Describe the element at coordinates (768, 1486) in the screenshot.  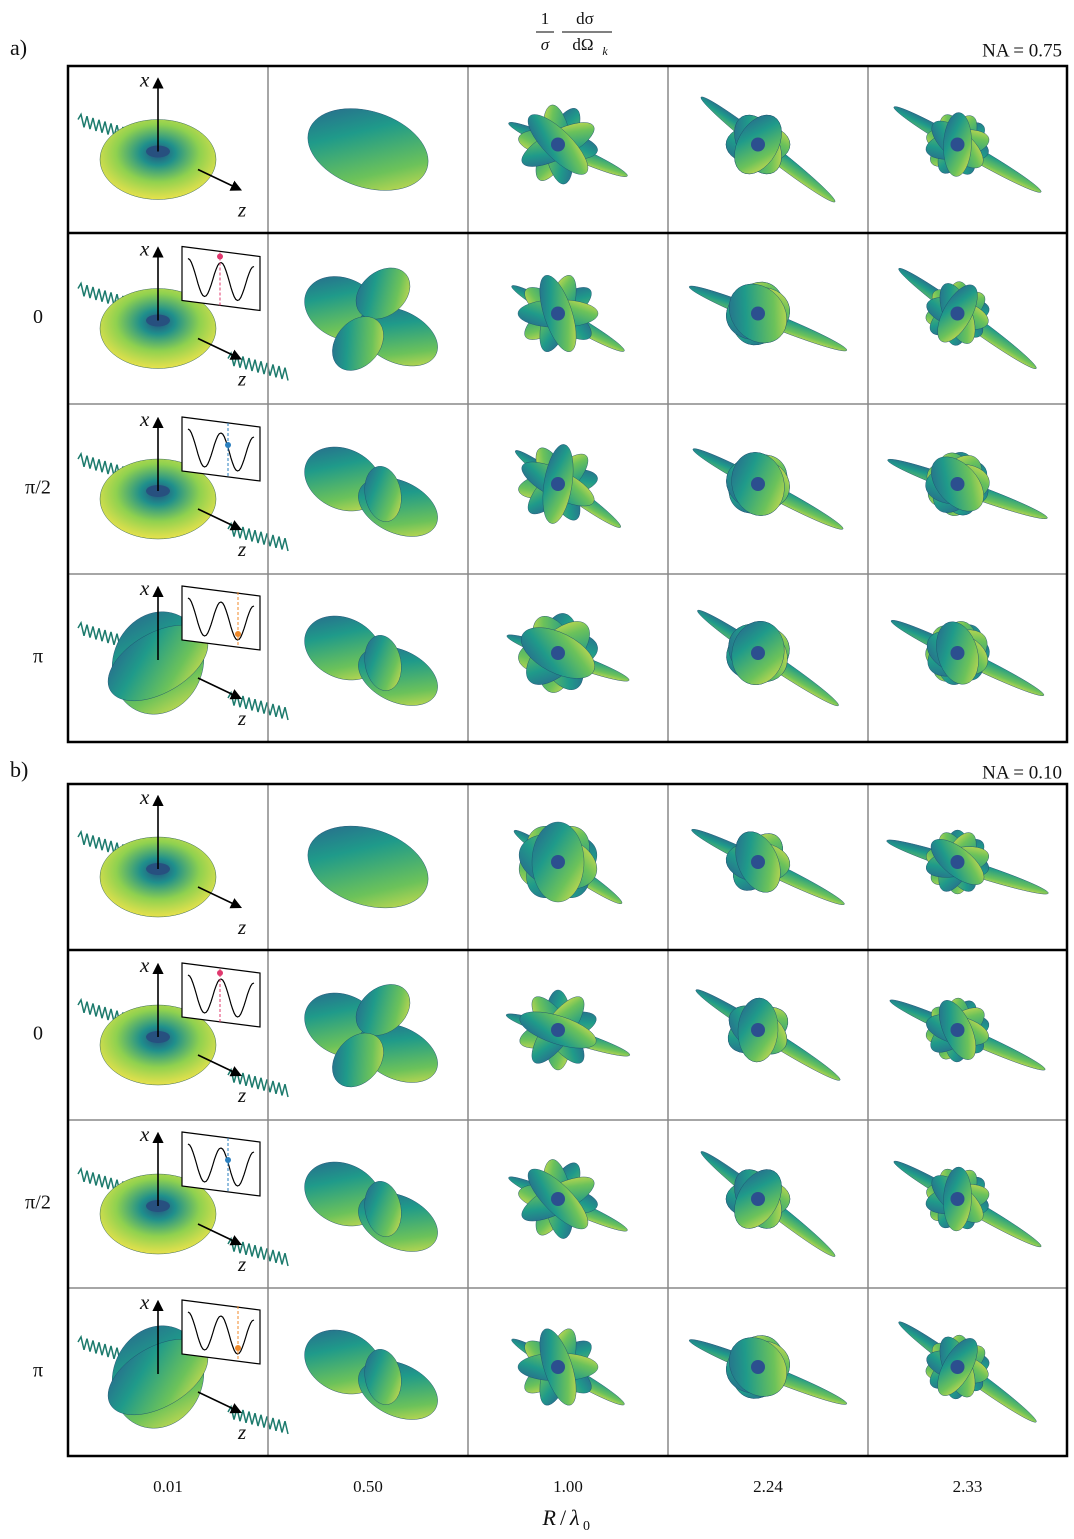
I see `column-label: 2.24` at that location.